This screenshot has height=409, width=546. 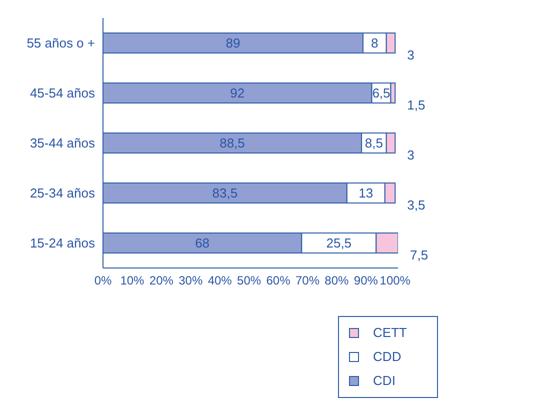 I want to click on y-tick-label: 15-24 años, so click(x=63, y=243).